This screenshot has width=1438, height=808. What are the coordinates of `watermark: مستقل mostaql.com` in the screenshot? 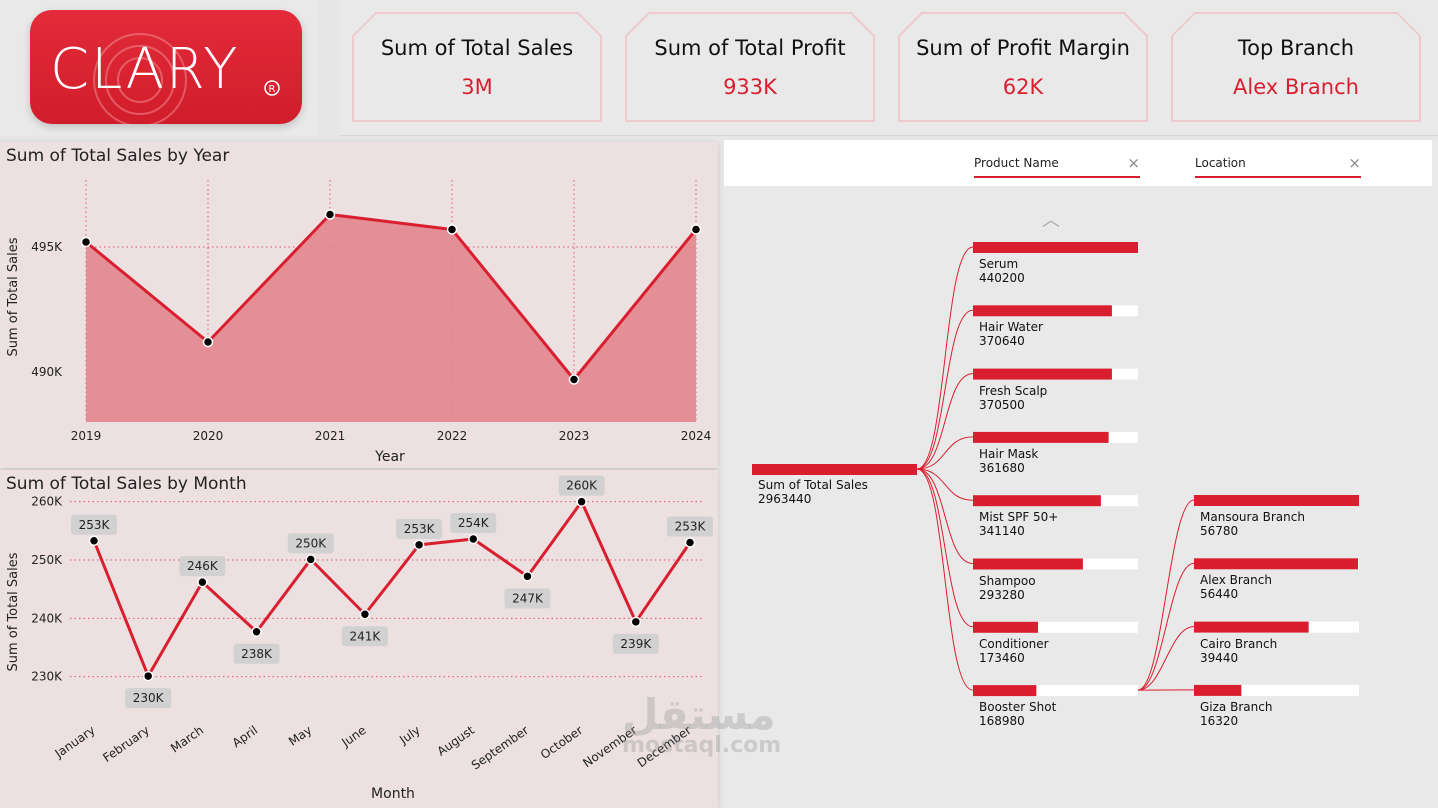 It's located at (701, 724).